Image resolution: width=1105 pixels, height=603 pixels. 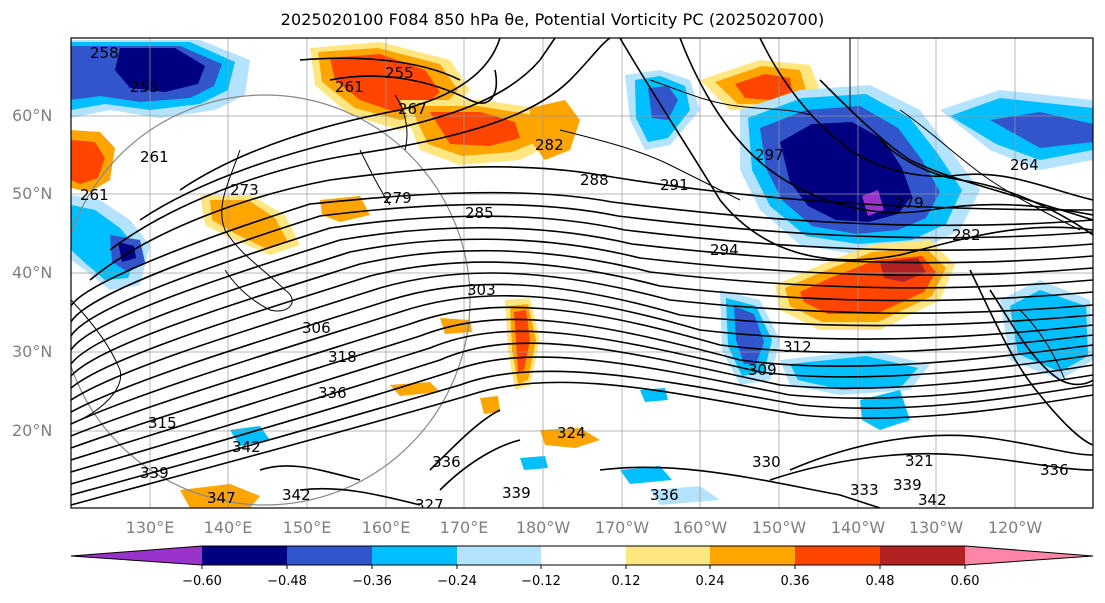 What do you see at coordinates (162, 423) in the screenshot?
I see `contour-label: 315` at bounding box center [162, 423].